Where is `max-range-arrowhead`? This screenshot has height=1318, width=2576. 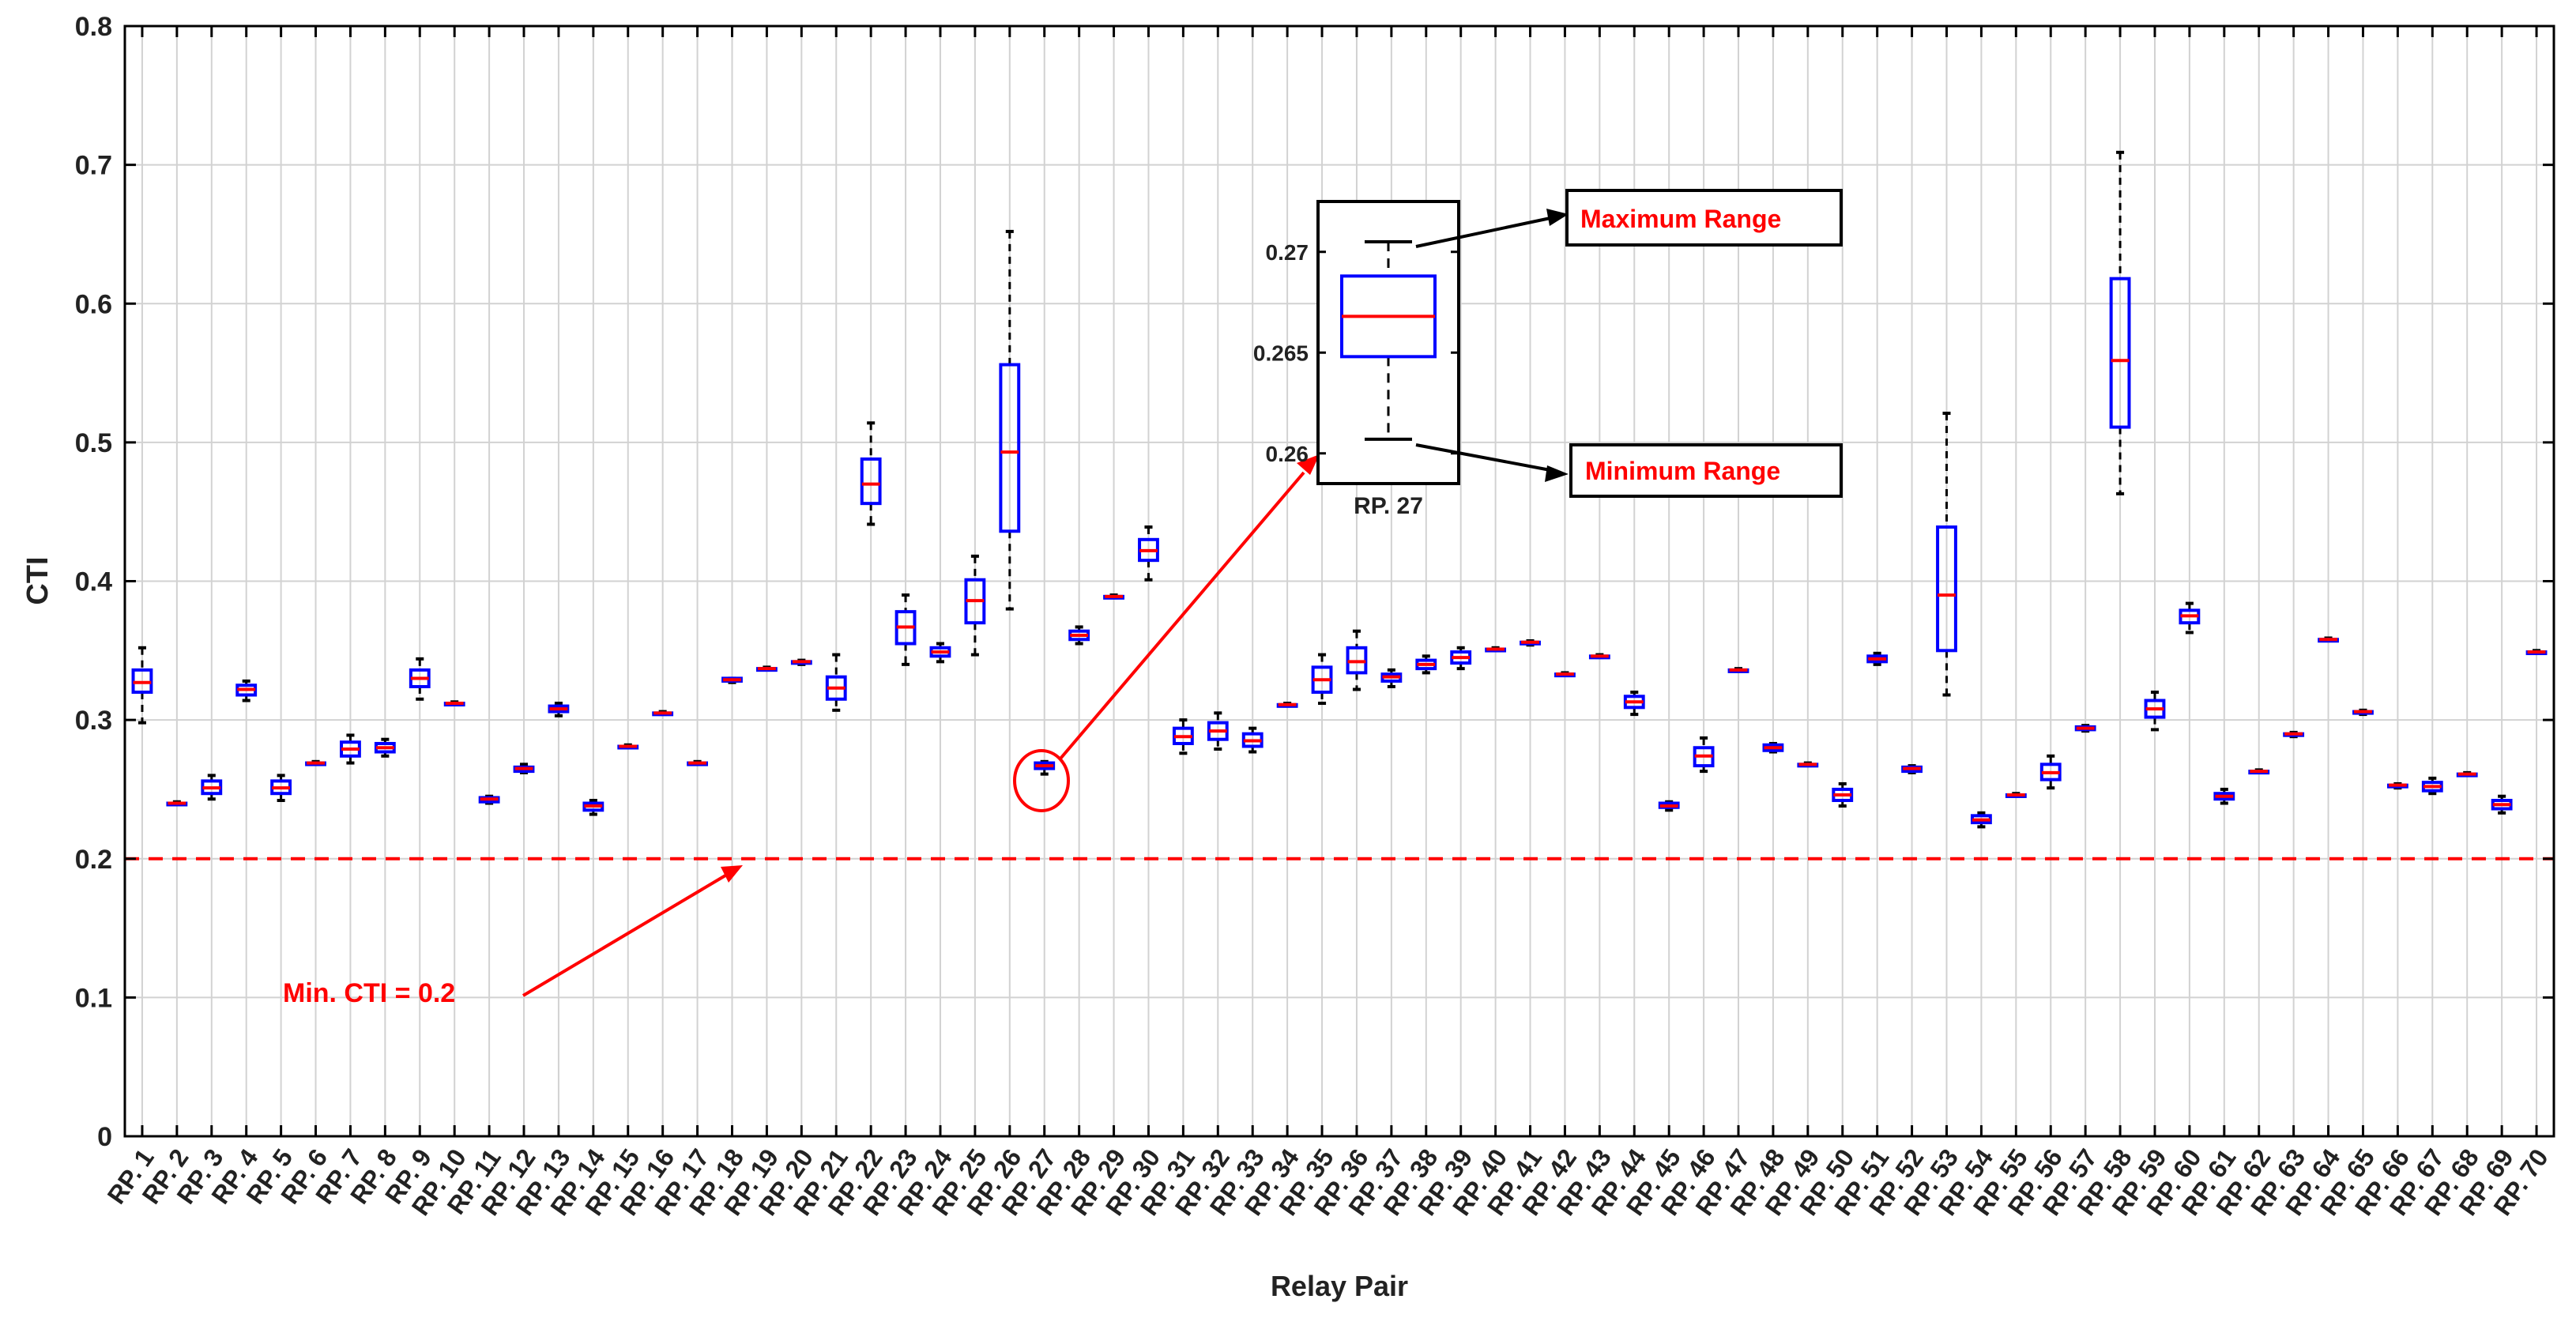 max-range-arrowhead is located at coordinates (1557, 217).